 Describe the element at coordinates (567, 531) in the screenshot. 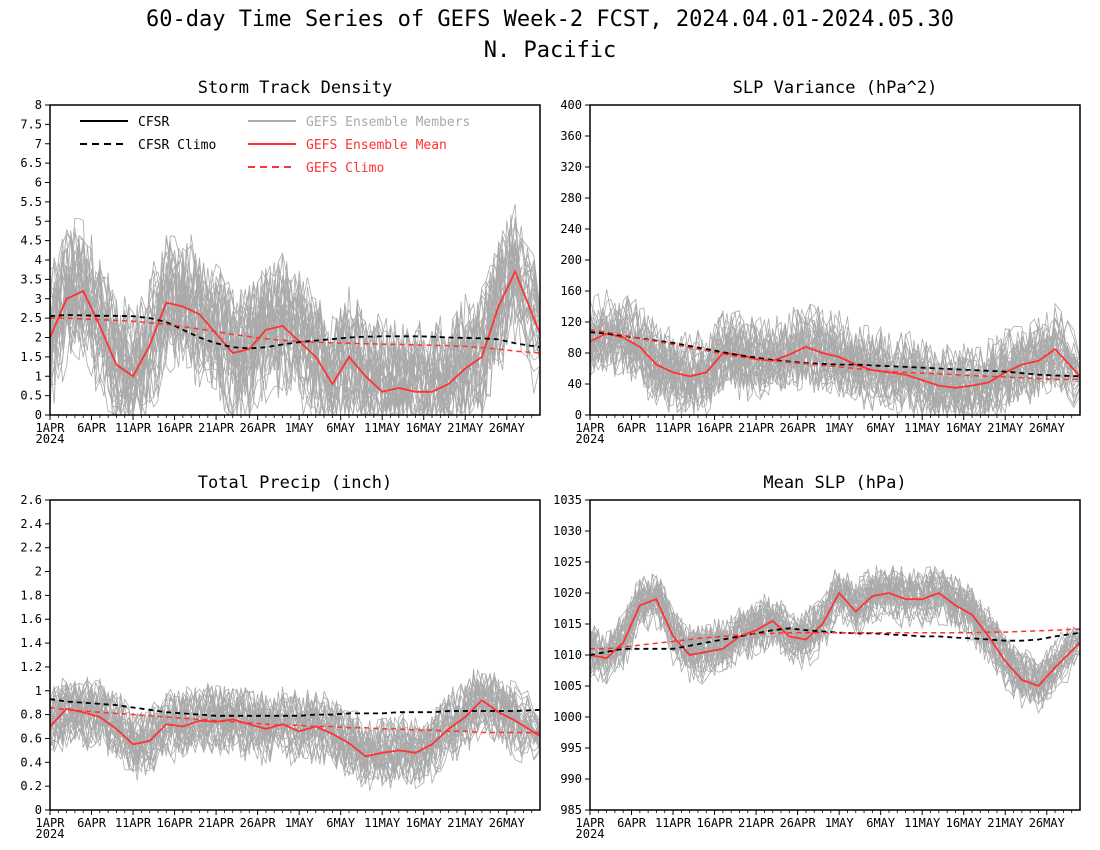

I see `y-tick-label: 1030` at that location.